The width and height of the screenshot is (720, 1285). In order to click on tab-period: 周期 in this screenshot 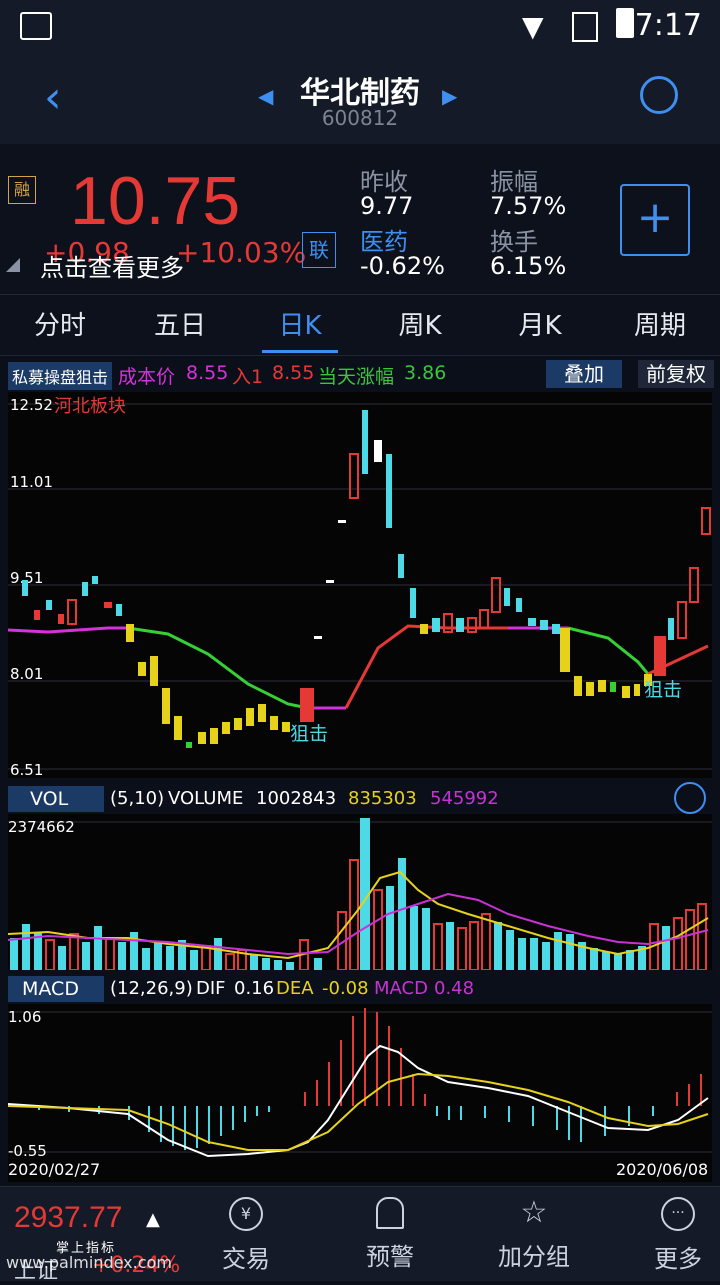, I will do `click(659, 326)`.